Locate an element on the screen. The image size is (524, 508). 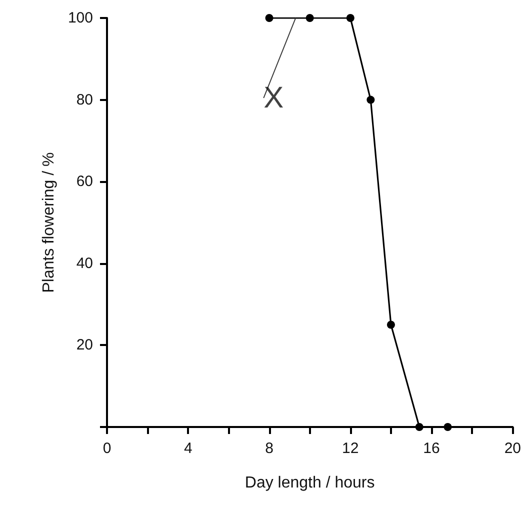
y-tick-label: 20 is located at coordinates (84, 345).